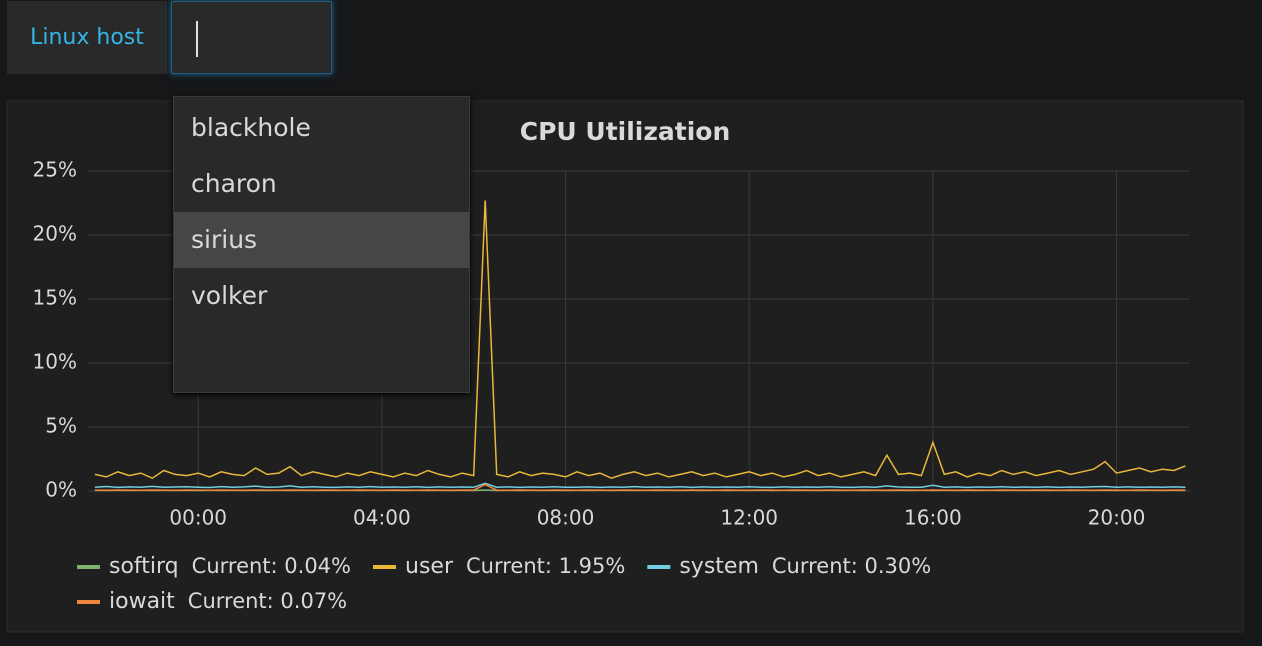 The height and width of the screenshot is (646, 1262). Describe the element at coordinates (198, 518) in the screenshot. I see `x-tick-label: 00:00` at that location.